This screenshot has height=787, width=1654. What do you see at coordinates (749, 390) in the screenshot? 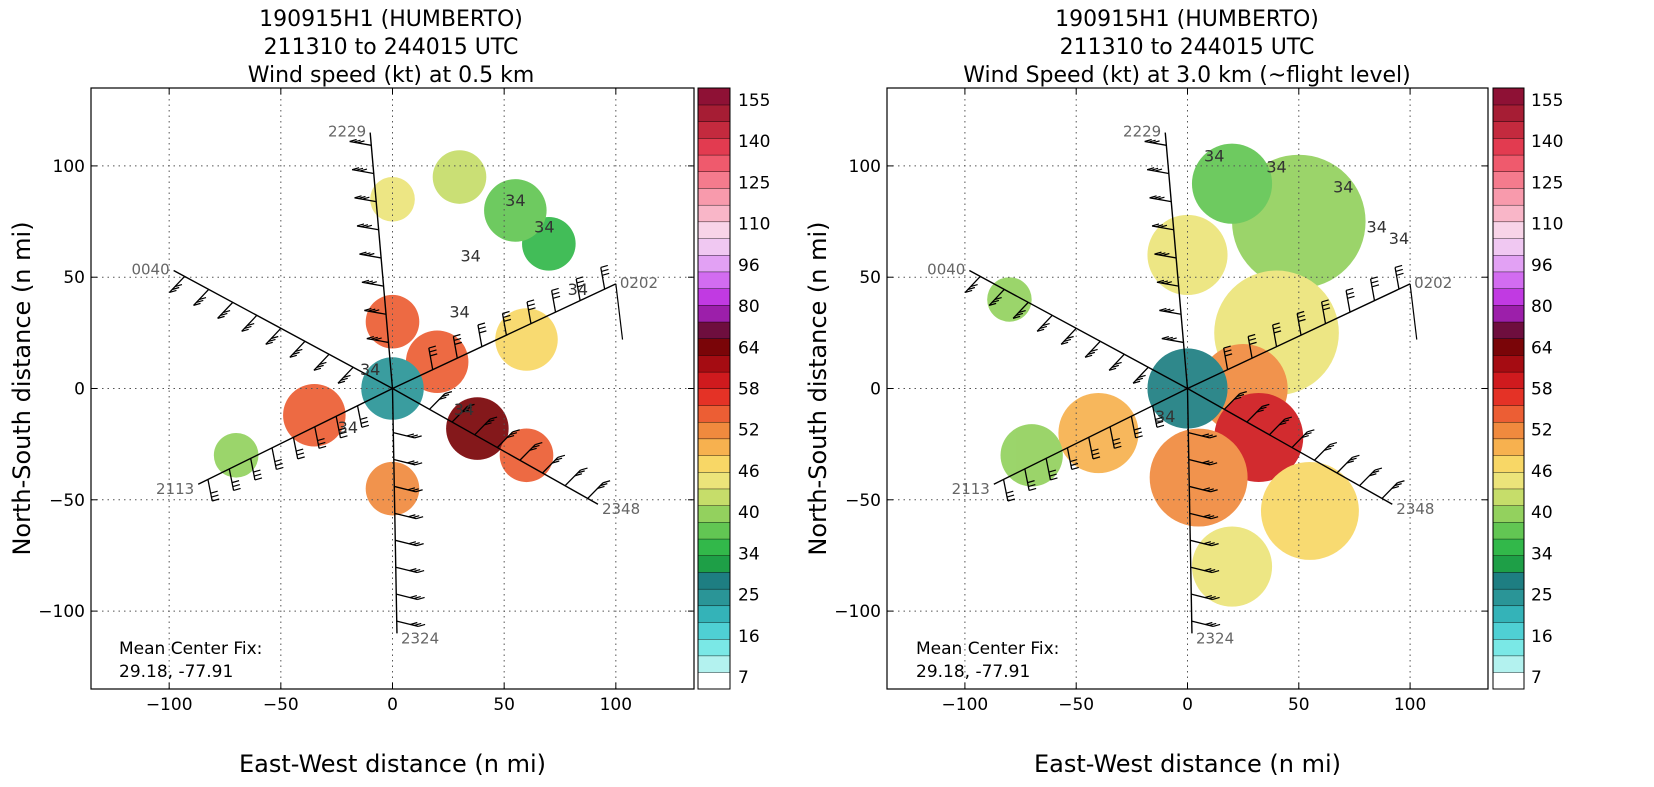
I see `colorbar-tick-label: 58` at bounding box center [749, 390].